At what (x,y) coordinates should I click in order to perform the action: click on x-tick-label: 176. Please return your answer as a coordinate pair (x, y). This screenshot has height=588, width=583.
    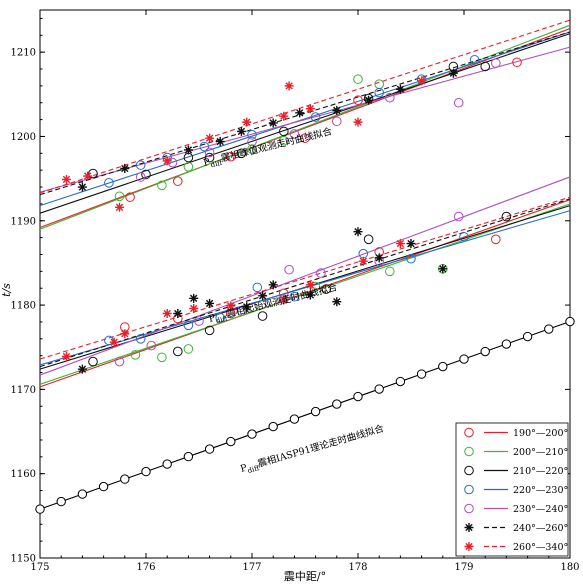
    Looking at the image, I should click on (145, 567).